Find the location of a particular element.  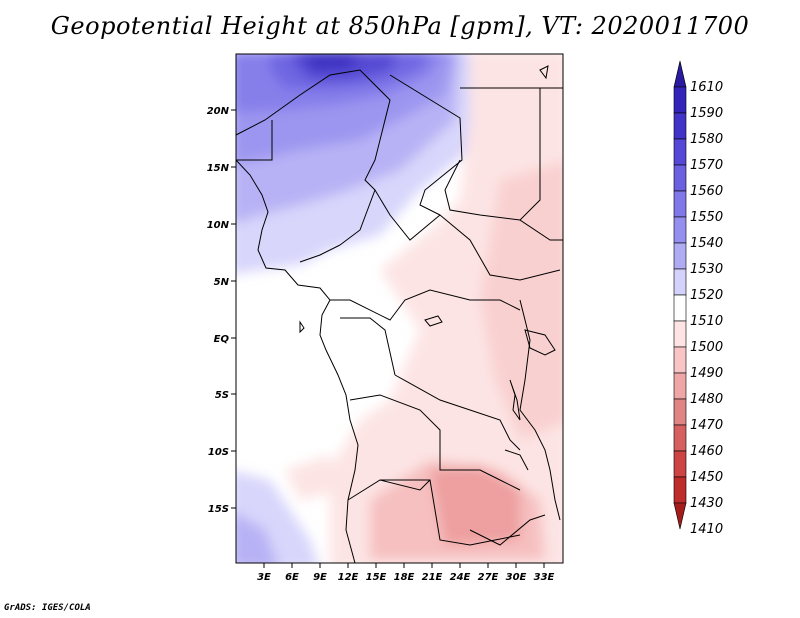

lon-tick-label: 21E is located at coordinates (432, 577).